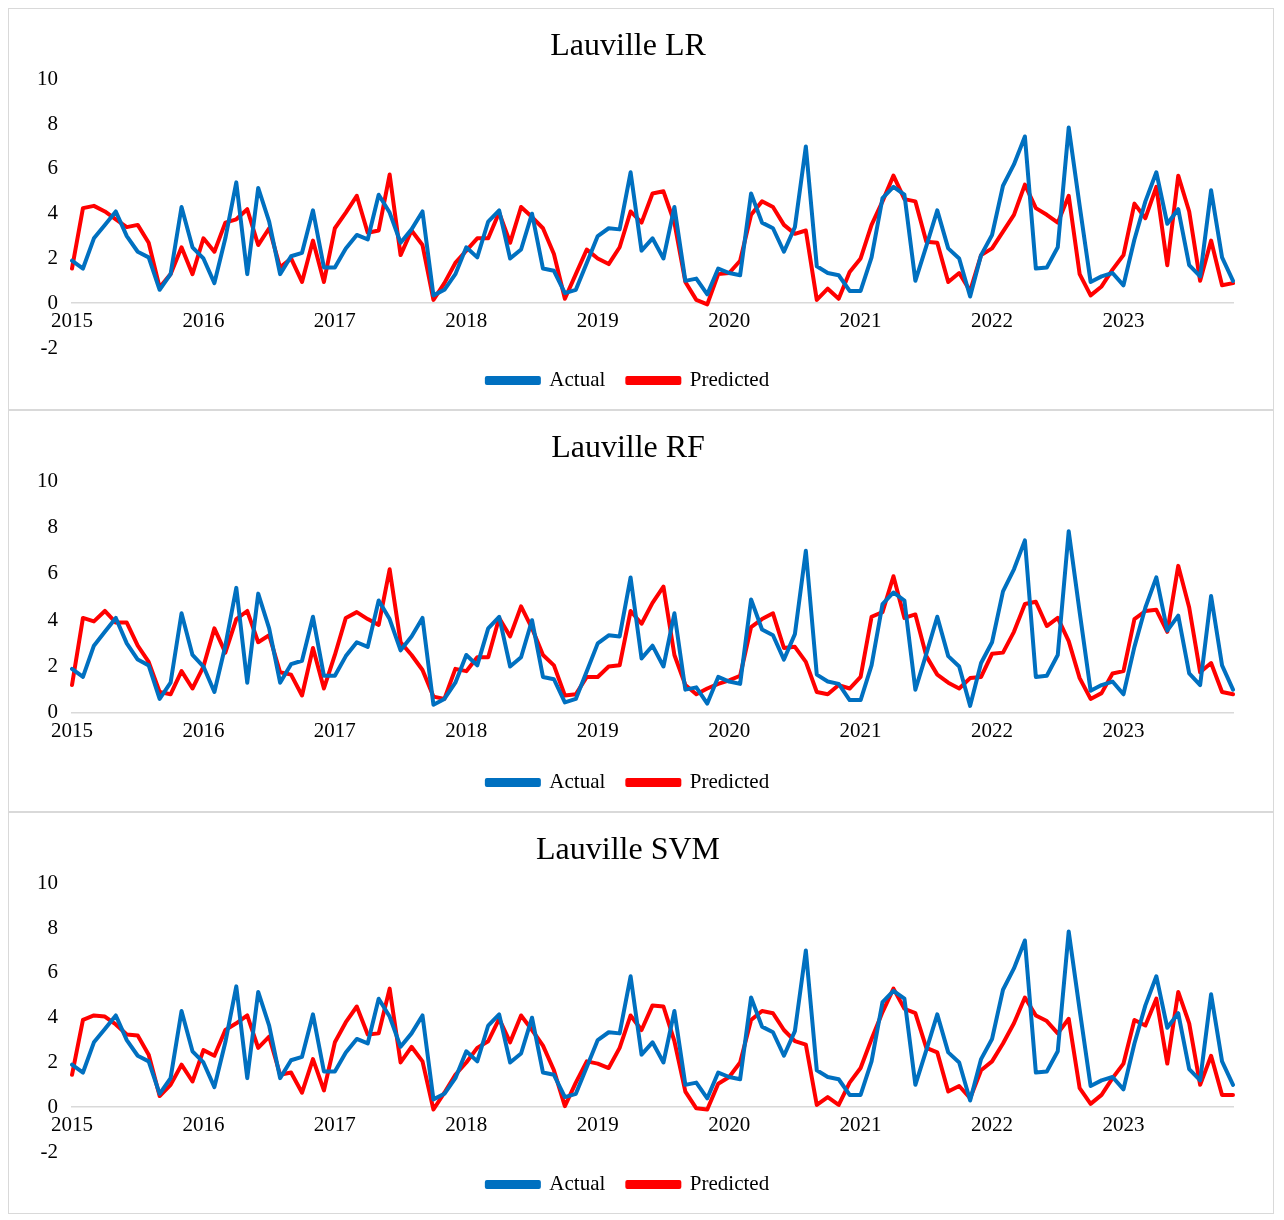 The width and height of the screenshot is (1284, 1220). I want to click on chart-title: Lauville SVM, so click(628, 847).